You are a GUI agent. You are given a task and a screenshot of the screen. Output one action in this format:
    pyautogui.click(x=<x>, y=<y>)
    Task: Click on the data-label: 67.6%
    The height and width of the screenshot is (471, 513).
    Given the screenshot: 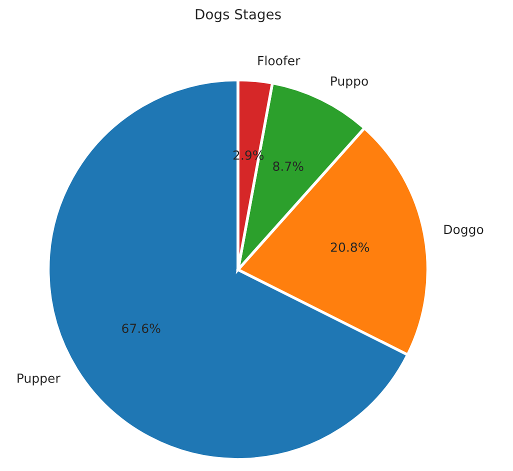 What is the action you would take?
    pyautogui.click(x=141, y=329)
    